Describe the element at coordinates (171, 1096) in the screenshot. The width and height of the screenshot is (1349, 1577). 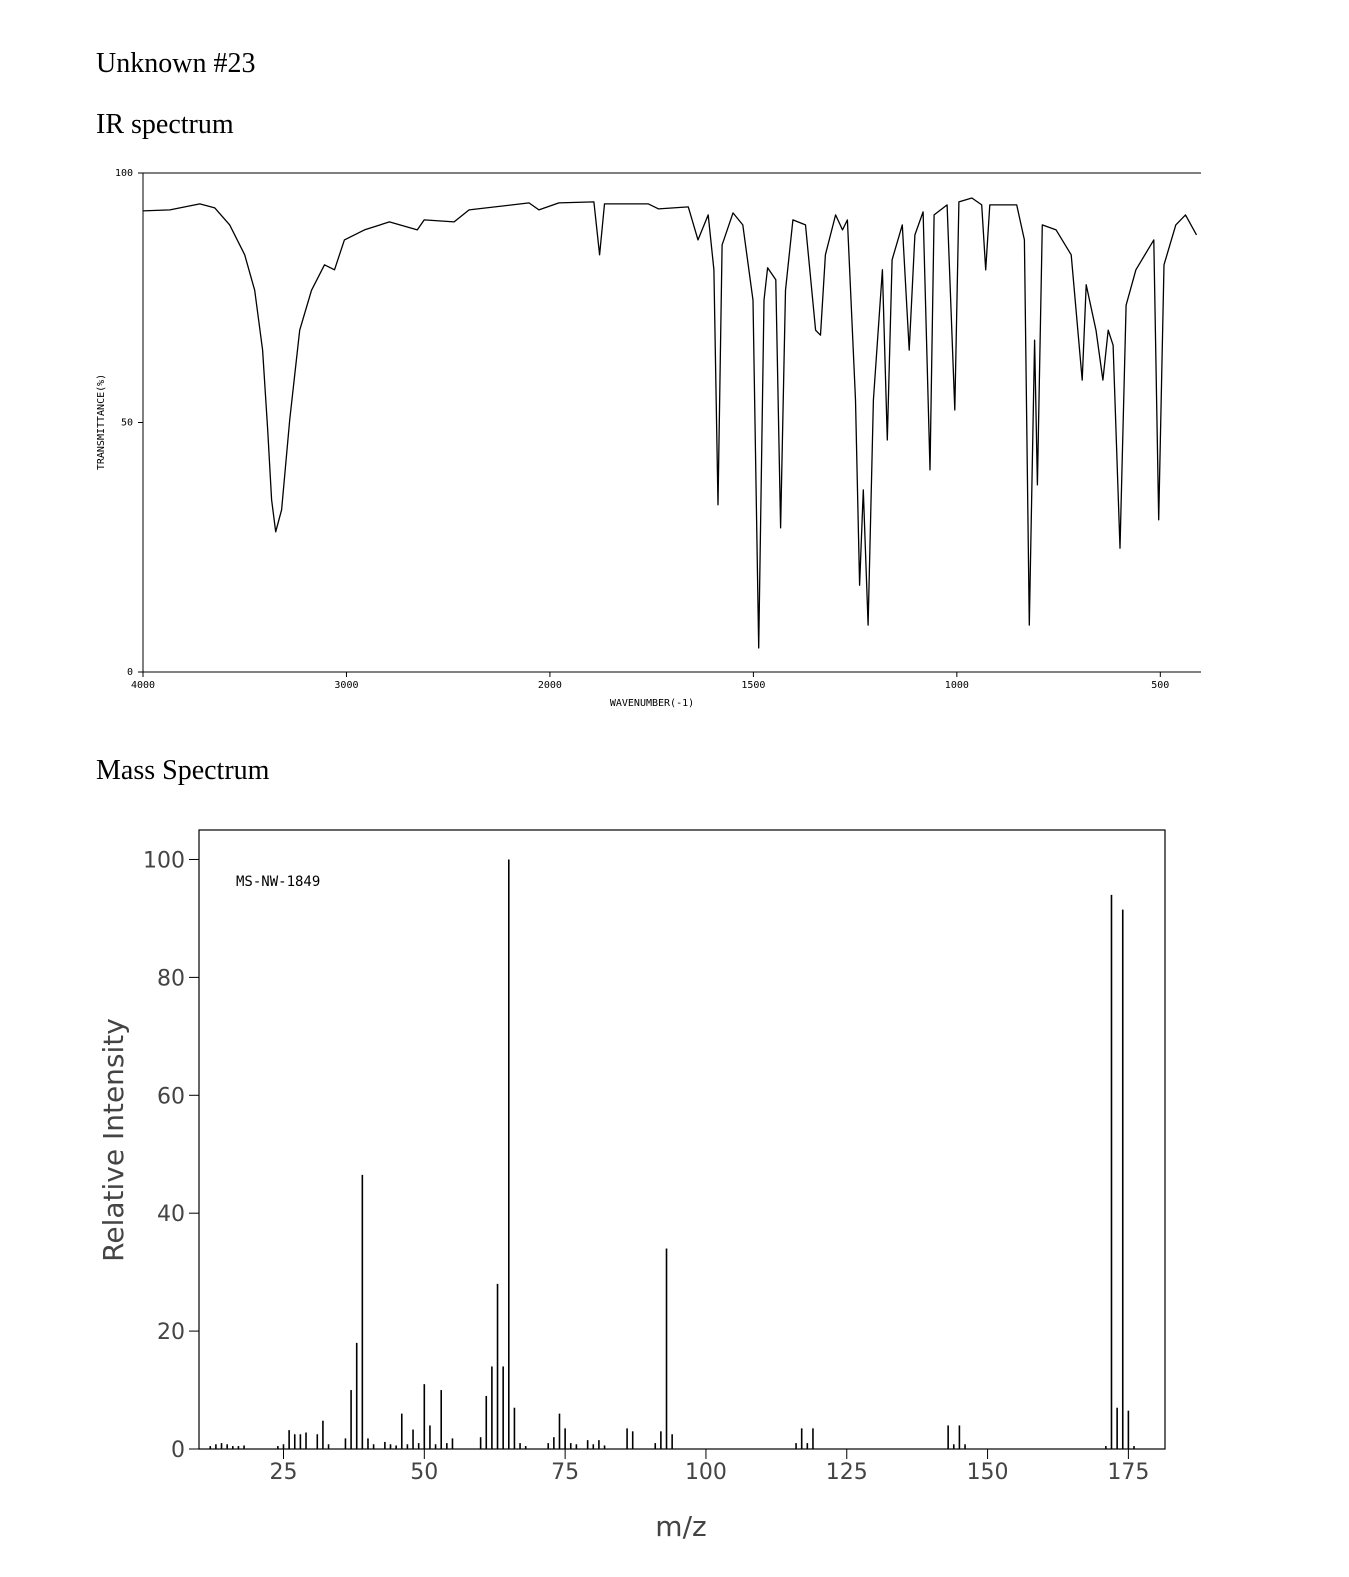
I see `y-tick-label: 60` at that location.